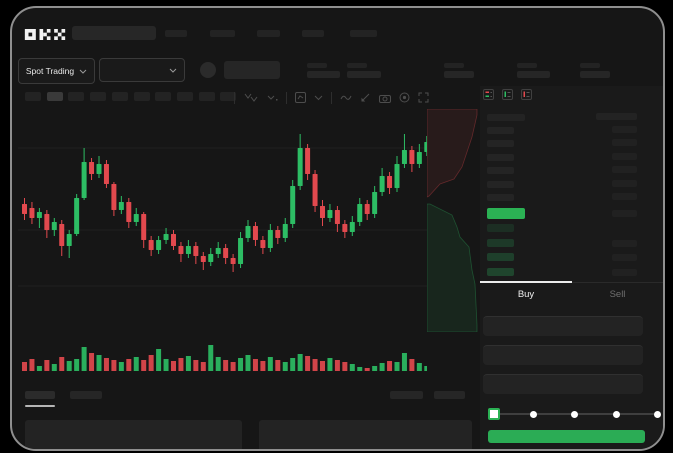 The width and height of the screenshot is (673, 453). Describe the element at coordinates (86, 395) in the screenshot. I see `bottom-tab` at that location.